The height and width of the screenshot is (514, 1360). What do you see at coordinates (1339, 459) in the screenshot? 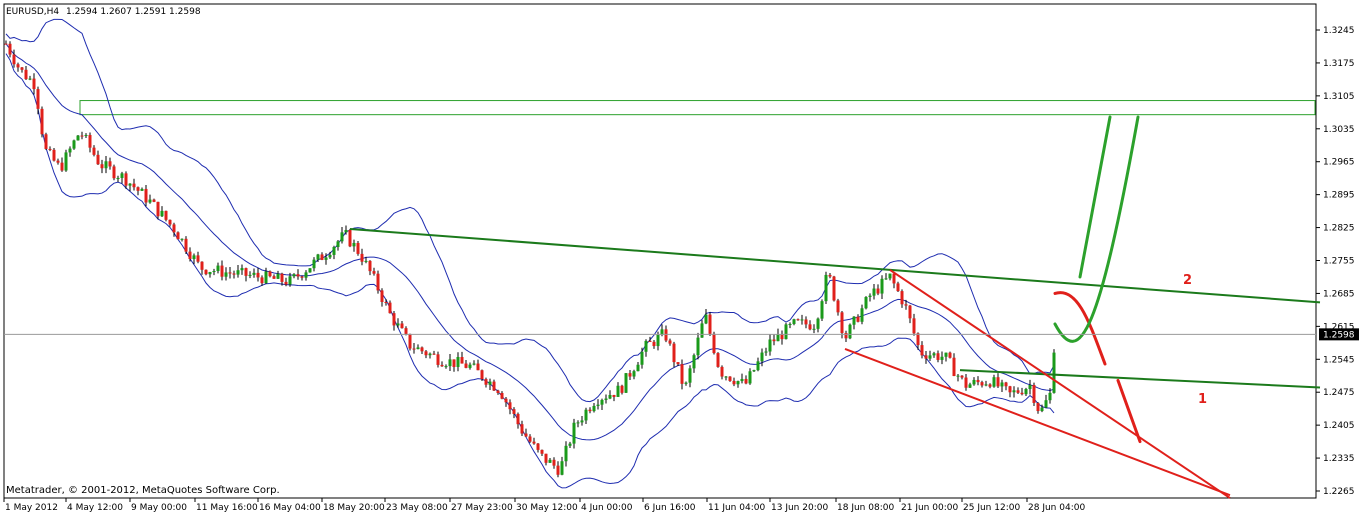
I see `y-tick-label: 1.2335` at bounding box center [1339, 459].